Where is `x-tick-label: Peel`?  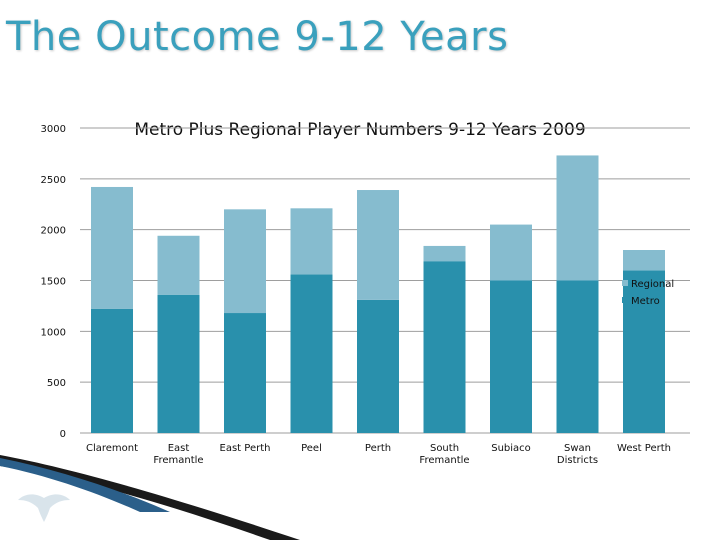 x-tick-label: Peel is located at coordinates (311, 448).